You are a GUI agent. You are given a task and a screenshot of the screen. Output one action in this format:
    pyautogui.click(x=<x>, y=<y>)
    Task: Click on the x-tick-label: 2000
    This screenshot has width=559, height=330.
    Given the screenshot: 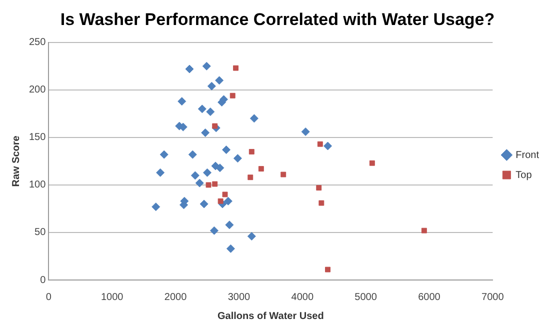 What is the action you would take?
    pyautogui.click(x=176, y=297)
    